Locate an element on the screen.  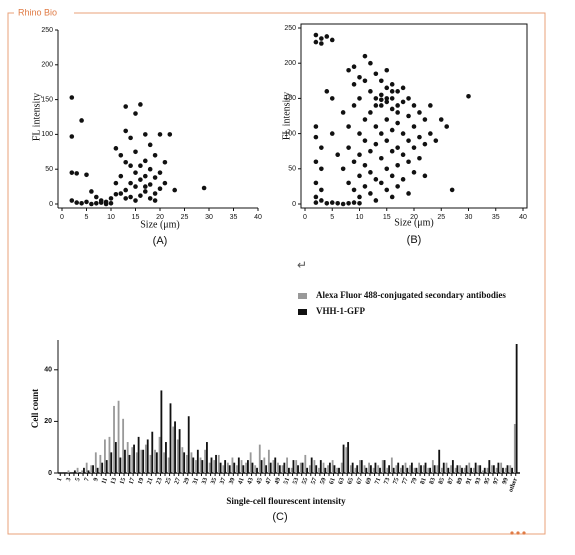
x-tick-label: 83 is located at coordinates (432, 480).